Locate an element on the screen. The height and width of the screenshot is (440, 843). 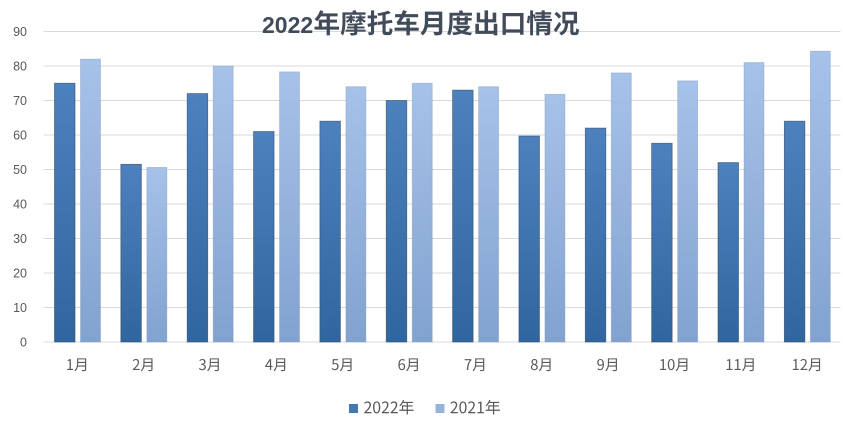
svg-text: 40 is located at coordinates (20, 204).